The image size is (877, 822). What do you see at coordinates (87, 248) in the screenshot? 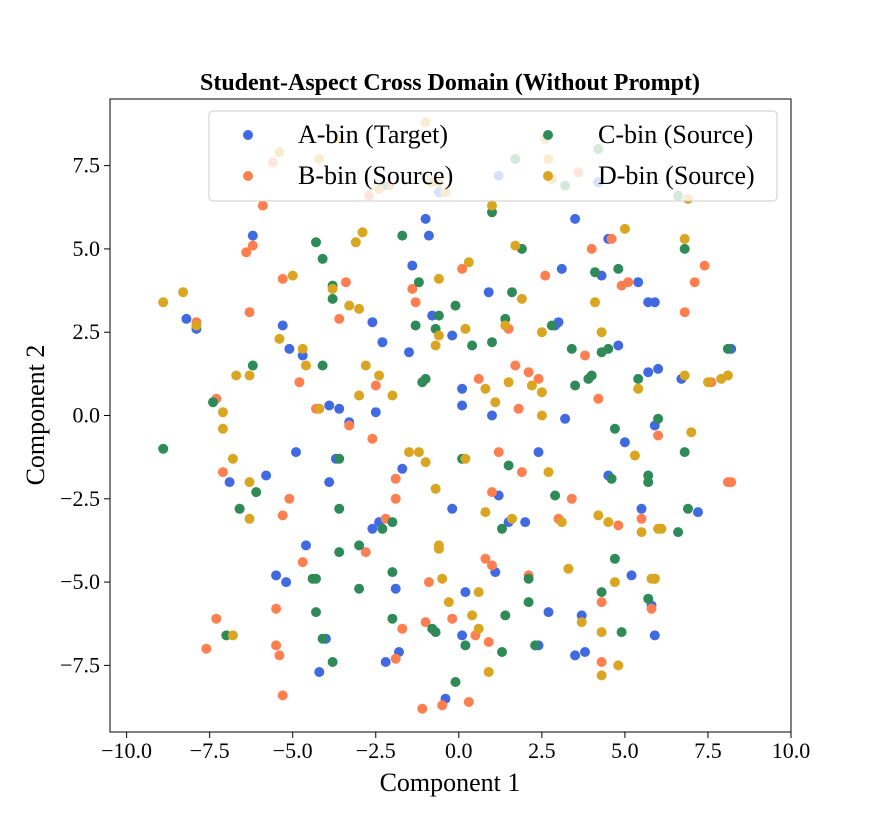
I see `y-tick-label-5: 5.0` at bounding box center [87, 248].